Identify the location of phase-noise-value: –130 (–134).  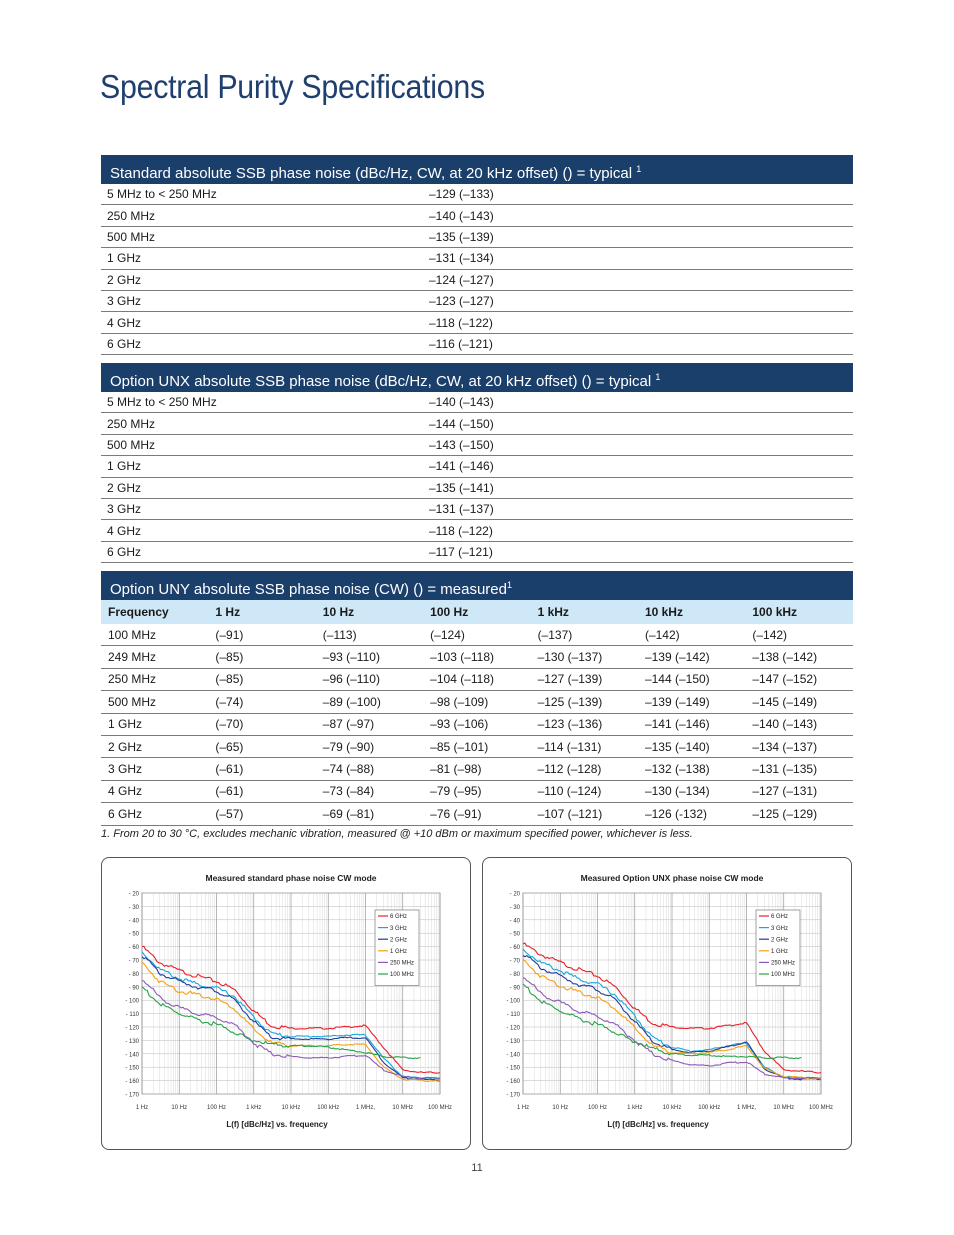
(677, 791).